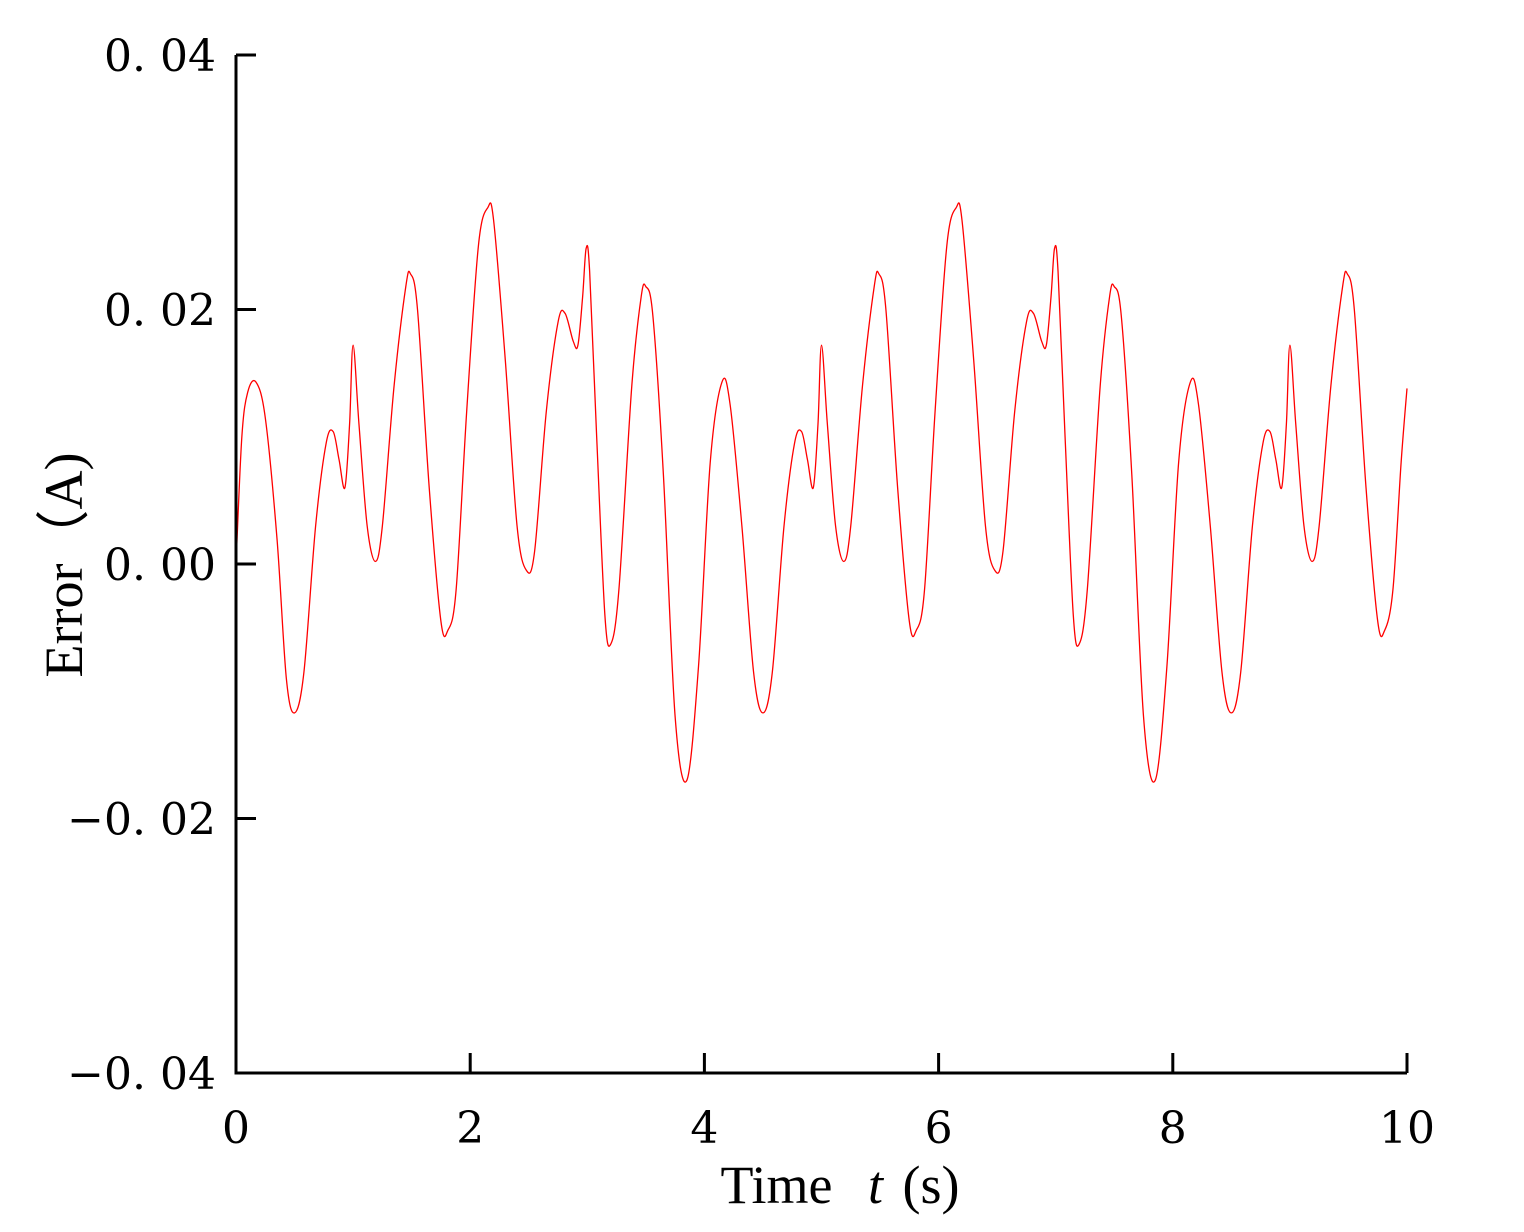  I want to click on x-axis-label: Time, so click(776, 1185).